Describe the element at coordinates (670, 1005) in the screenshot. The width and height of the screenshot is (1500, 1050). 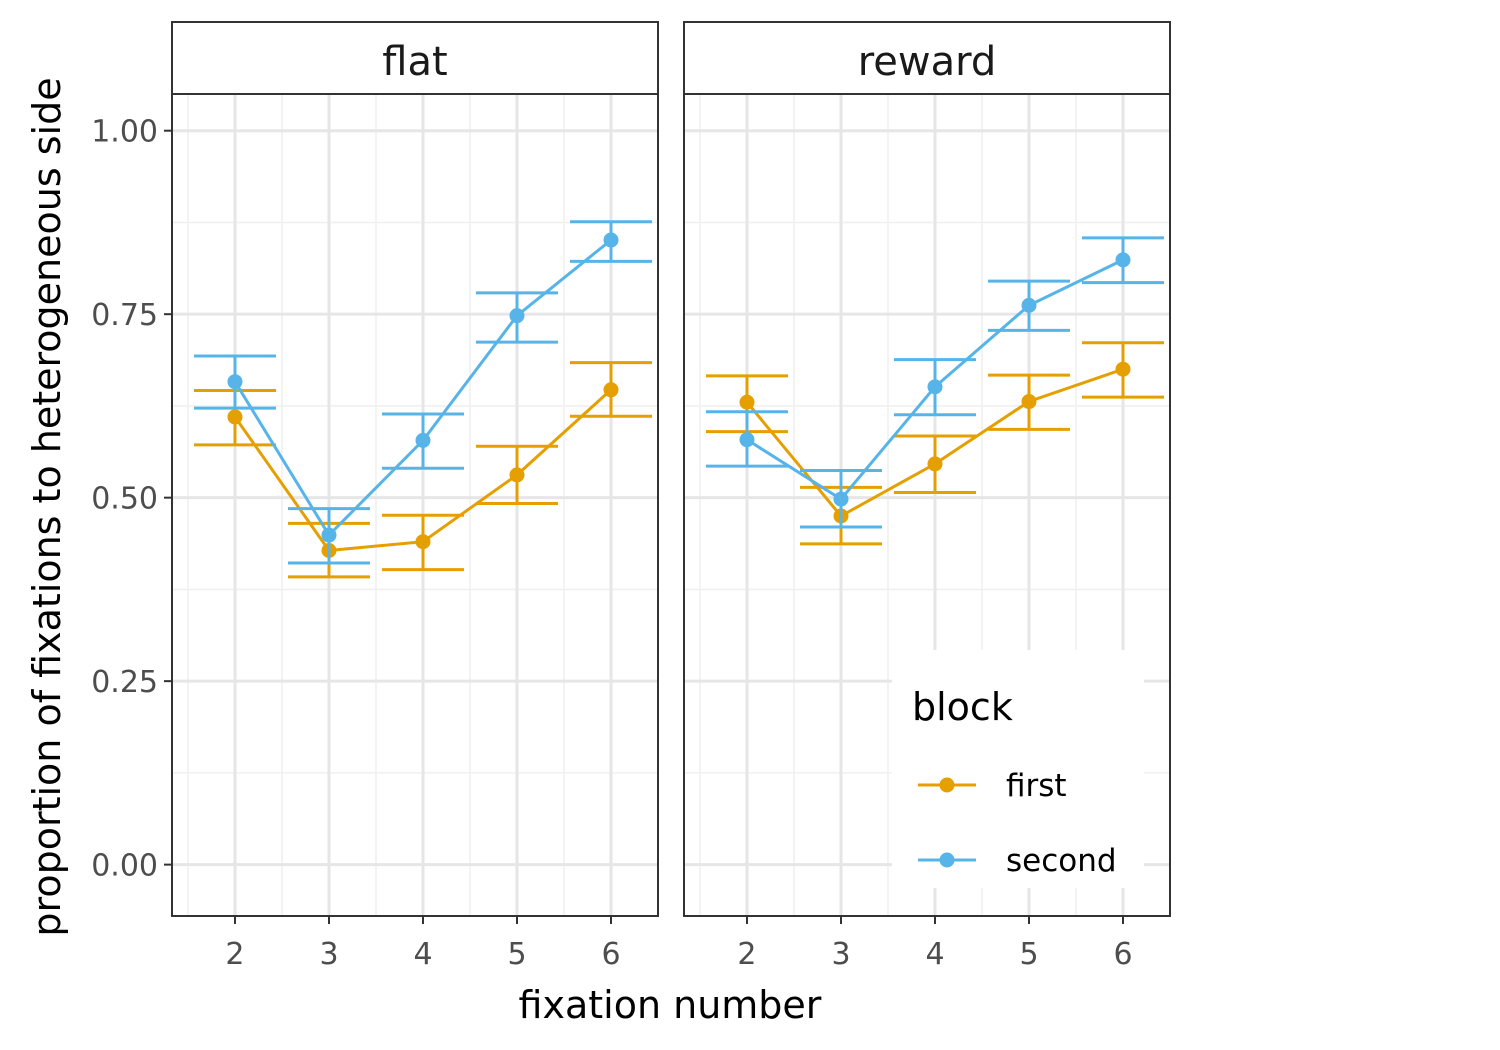
I see `x-axis-title: fixation number` at that location.